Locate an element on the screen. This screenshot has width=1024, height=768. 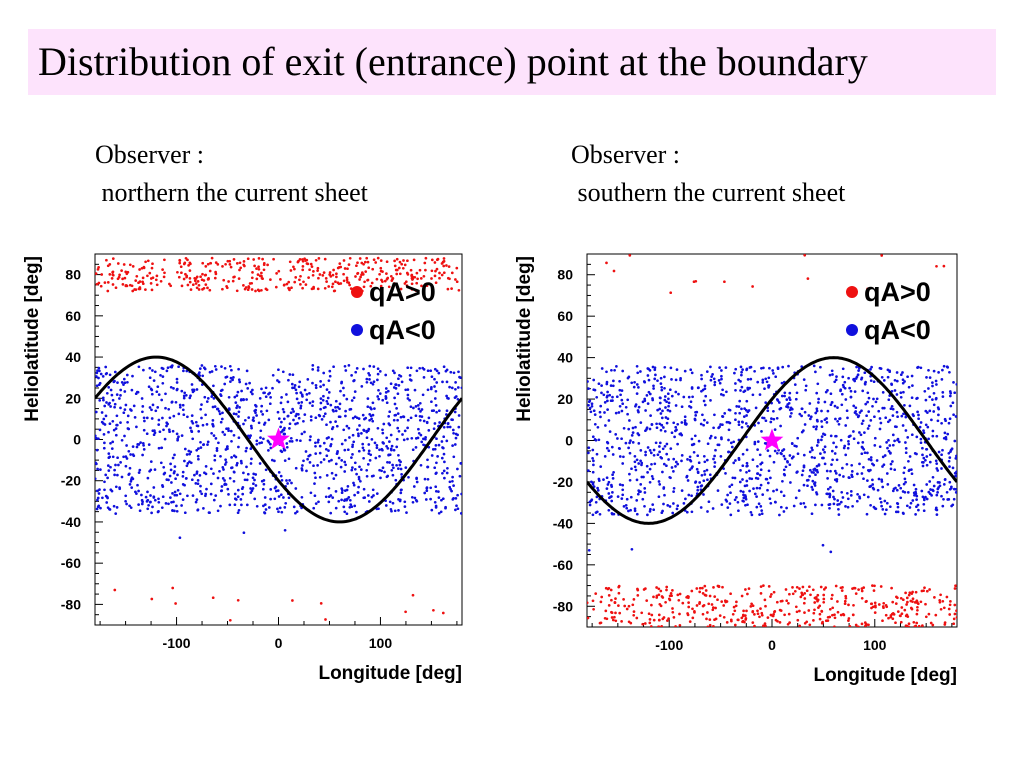
series-qa-negative is located at coordinates (772, 459).